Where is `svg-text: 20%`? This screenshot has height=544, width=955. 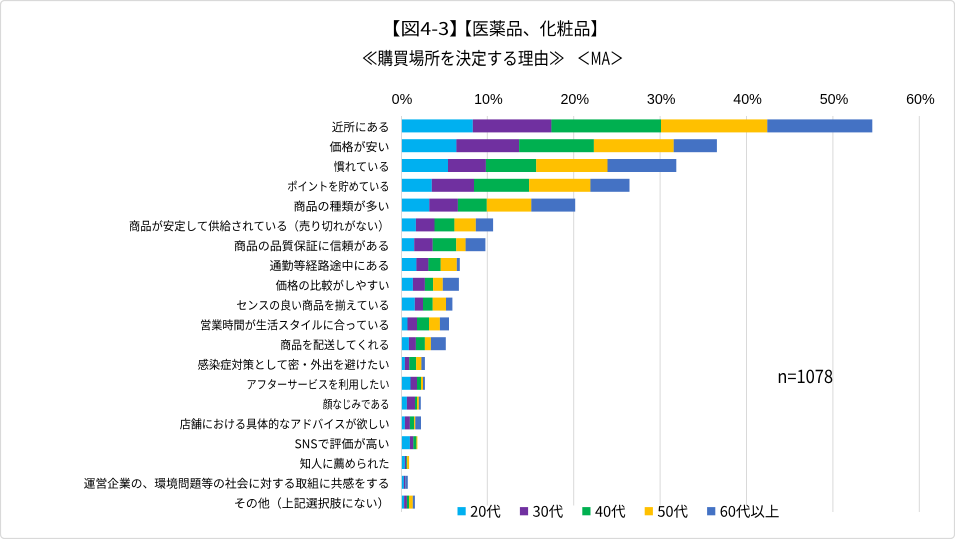
svg-text: 20% is located at coordinates (574, 100).